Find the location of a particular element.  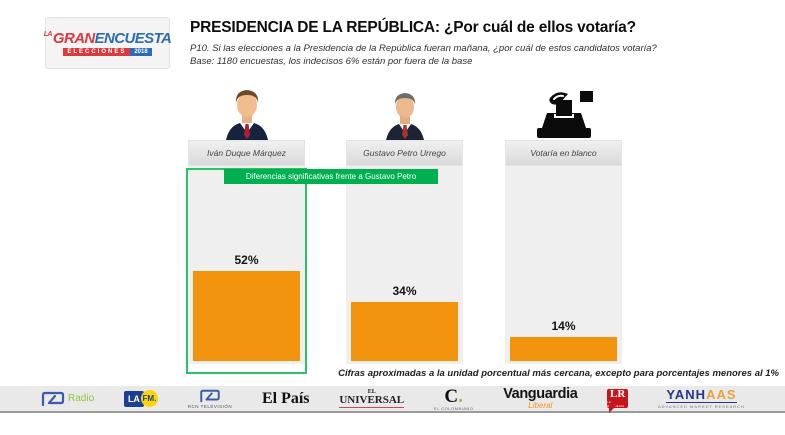

la-republica-logo: LR LA REPÚBLICA is located at coordinates (618, 400).